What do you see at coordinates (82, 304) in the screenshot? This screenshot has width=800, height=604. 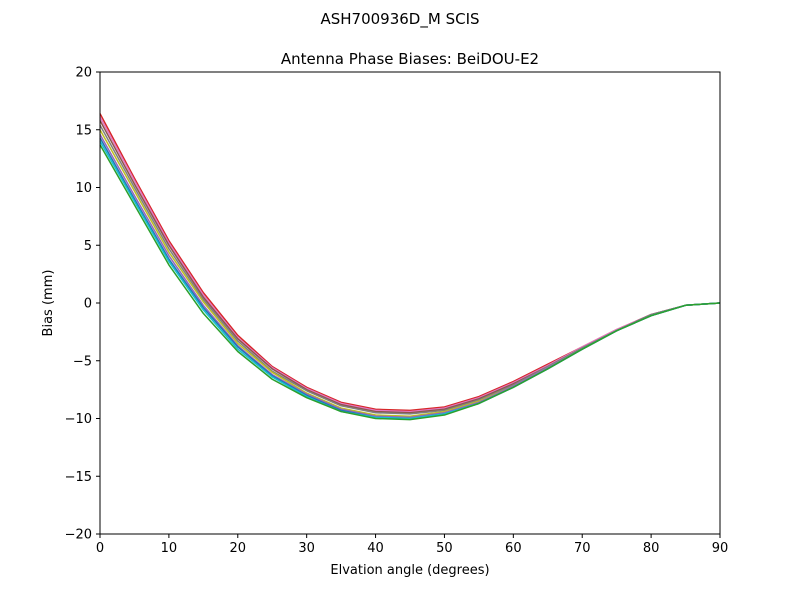 I see `y-axis: −20 −15 −10 −5 0 5 10 15 20` at bounding box center [82, 304].